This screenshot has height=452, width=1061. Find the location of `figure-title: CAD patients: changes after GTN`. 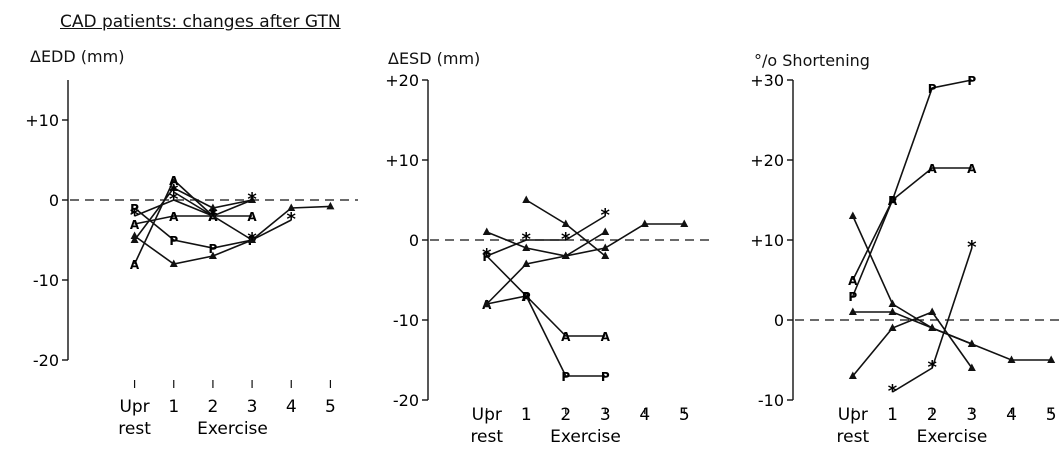

figure-title: CAD patients: changes after GTN is located at coordinates (200, 22).